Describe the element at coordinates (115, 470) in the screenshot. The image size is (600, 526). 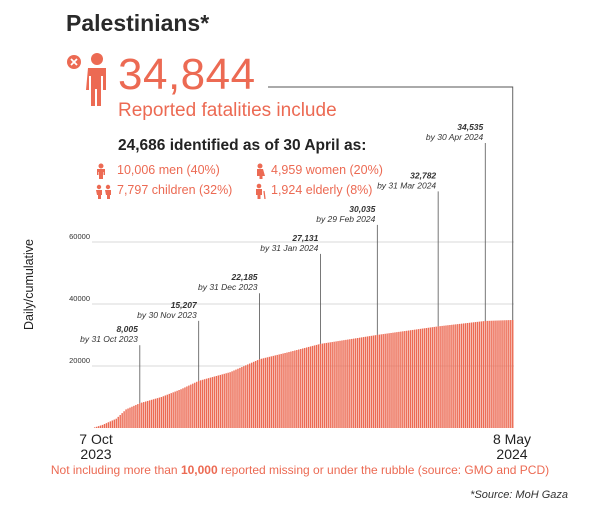
I see `footnote-before: Not including more than` at that location.